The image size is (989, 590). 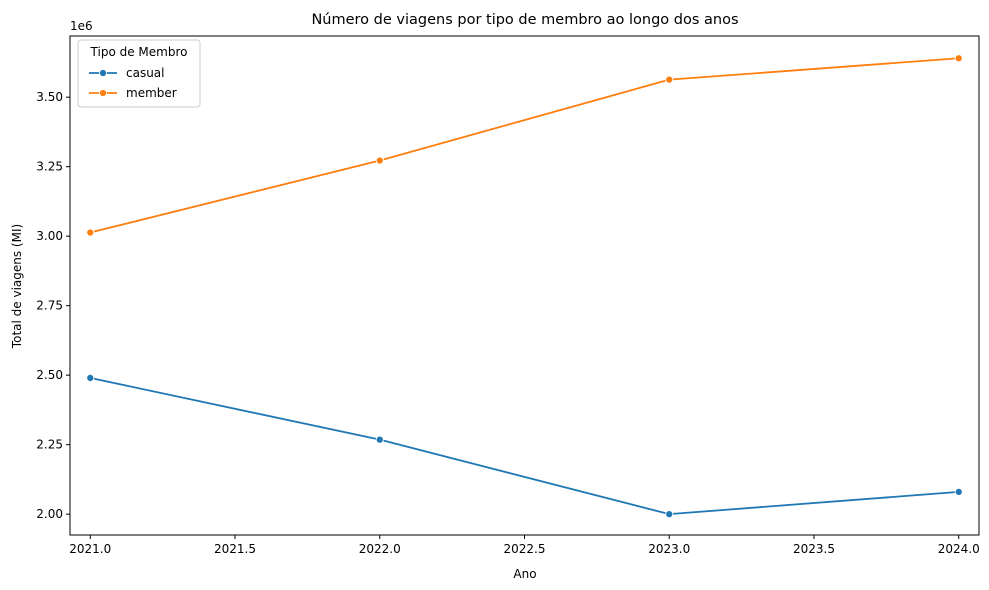 I want to click on y-axis-ticks: 2.00 2.25 2.50 2.75 3.00 3.25 3.50, so click(x=53, y=305).